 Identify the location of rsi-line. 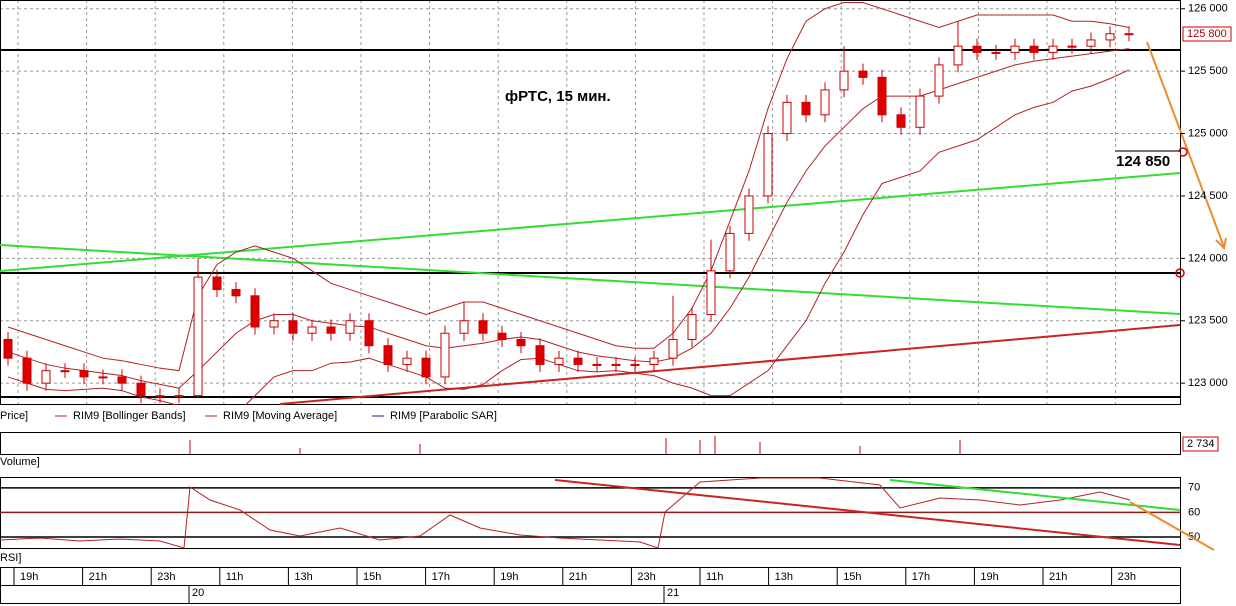
(565, 513).